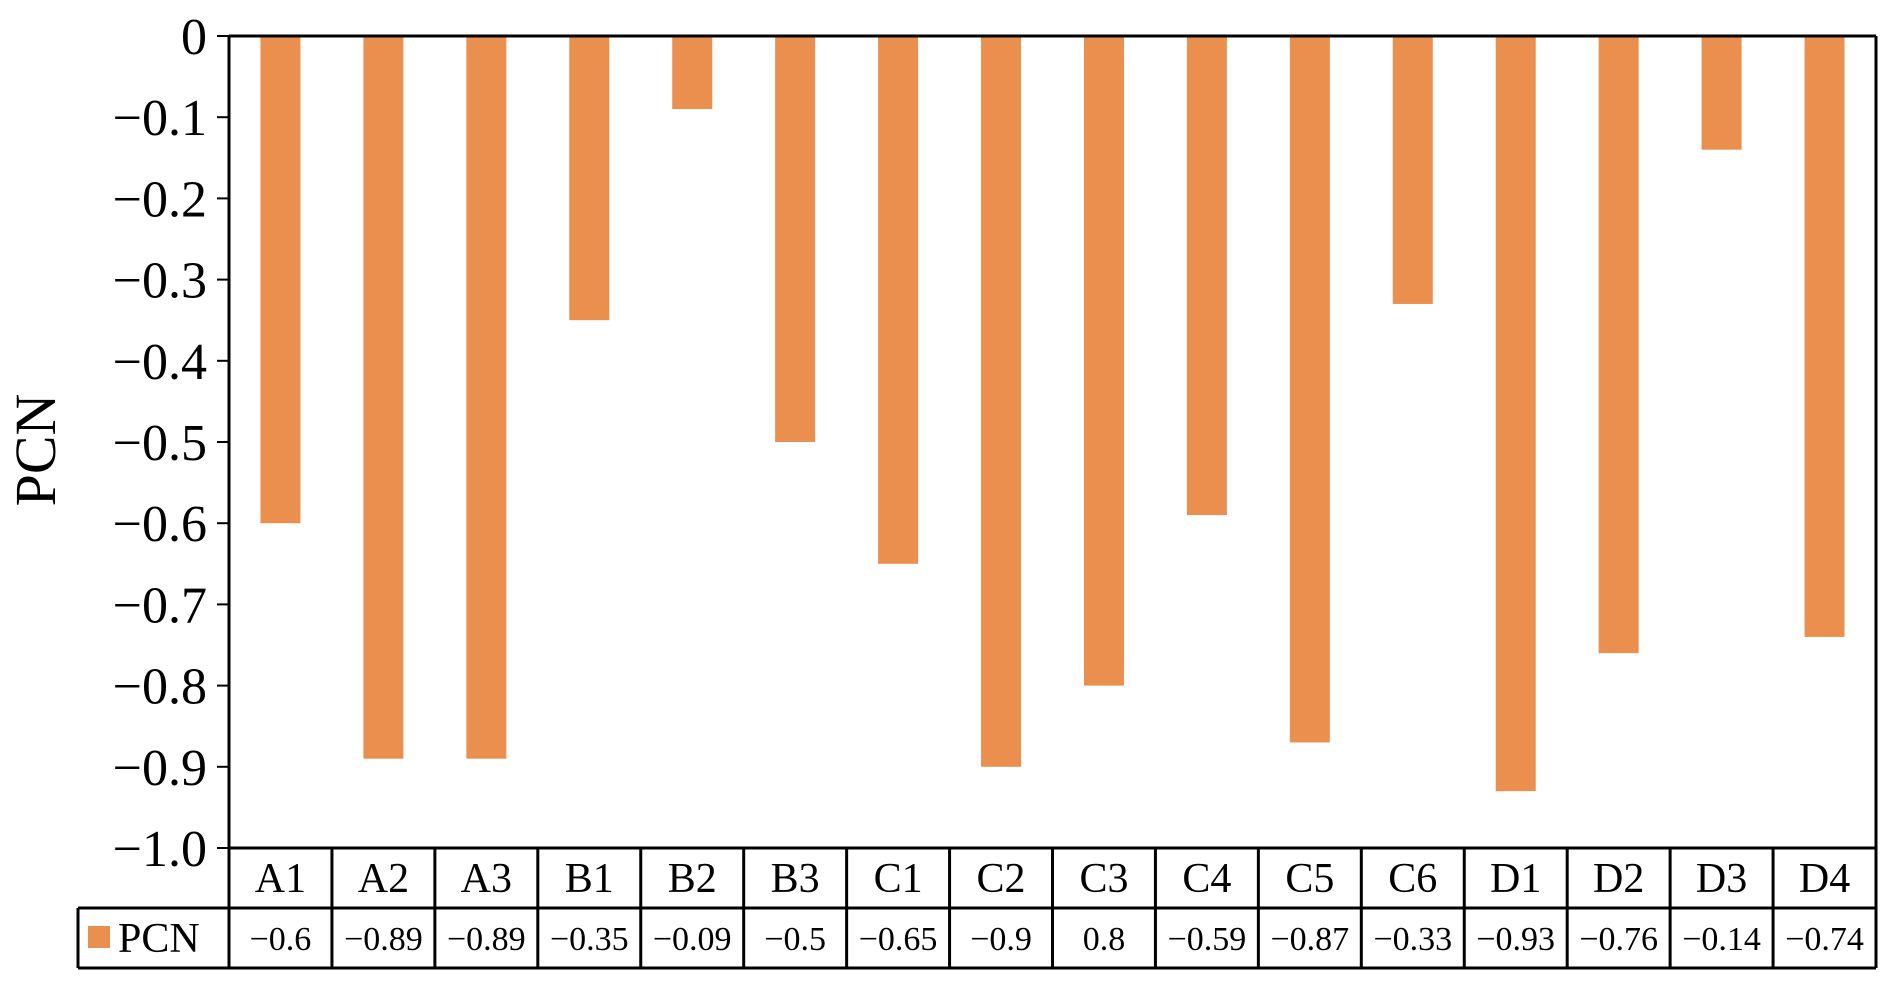  What do you see at coordinates (1618, 345) in the screenshot?
I see `bar-D2` at bounding box center [1618, 345].